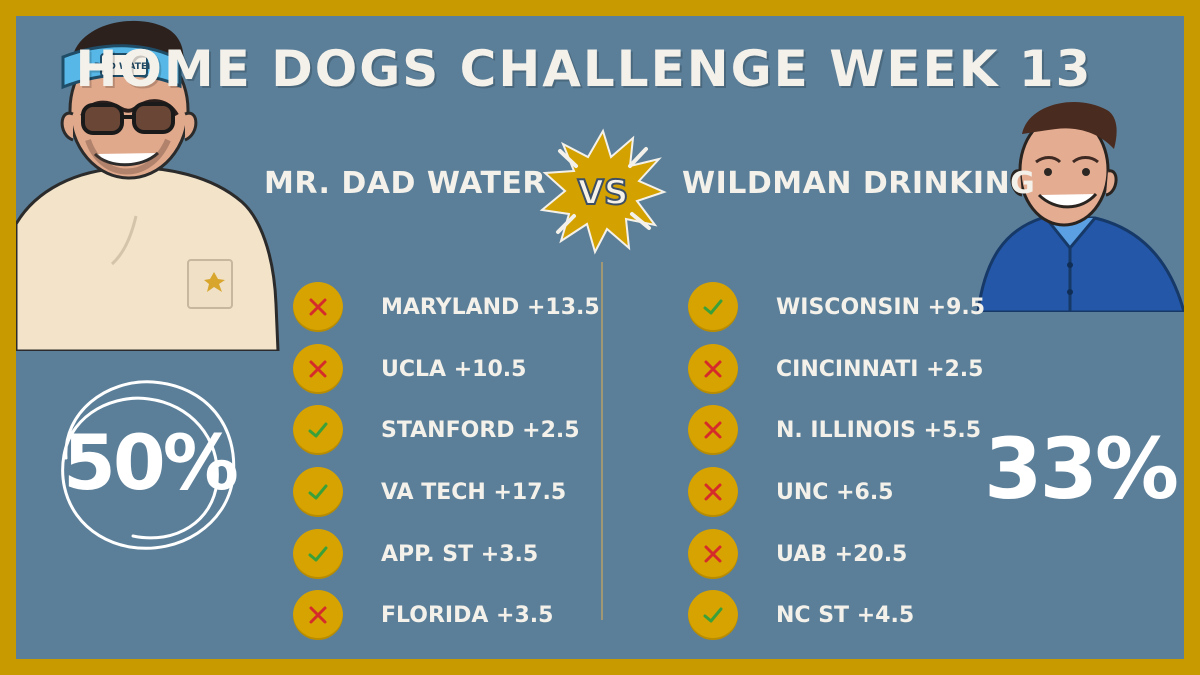  Describe the element at coordinates (845, 615) in the screenshot. I see `pick-label: NC ST +4.5` at that location.